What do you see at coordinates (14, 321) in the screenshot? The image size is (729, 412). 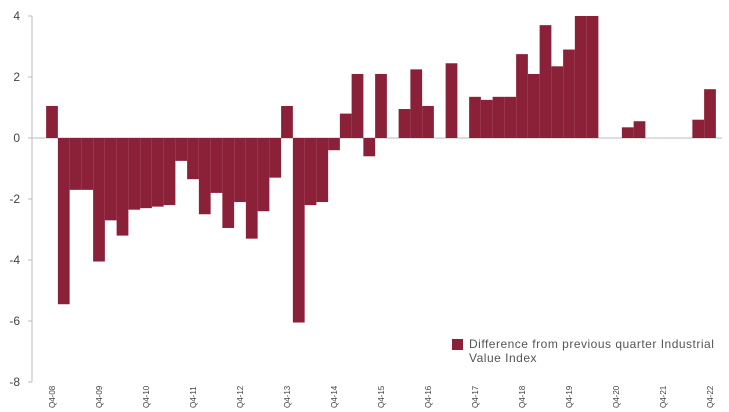 I see `y-tick-label: -6` at bounding box center [14, 321].